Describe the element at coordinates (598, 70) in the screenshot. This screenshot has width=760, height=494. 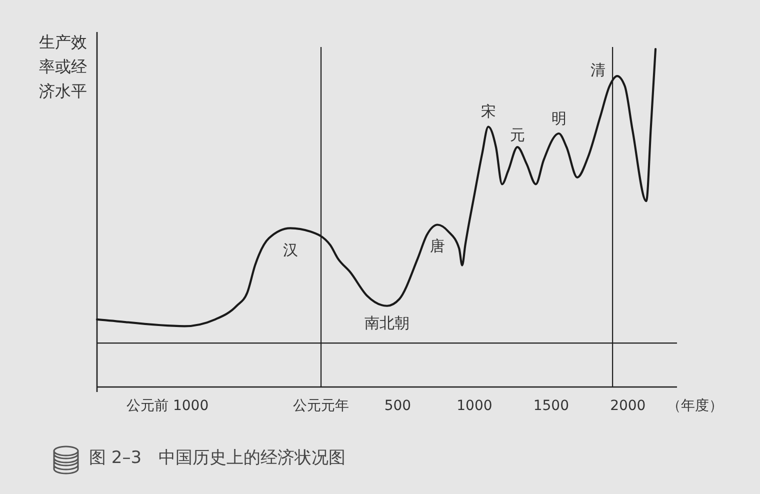
I see `annotation: 清` at that location.